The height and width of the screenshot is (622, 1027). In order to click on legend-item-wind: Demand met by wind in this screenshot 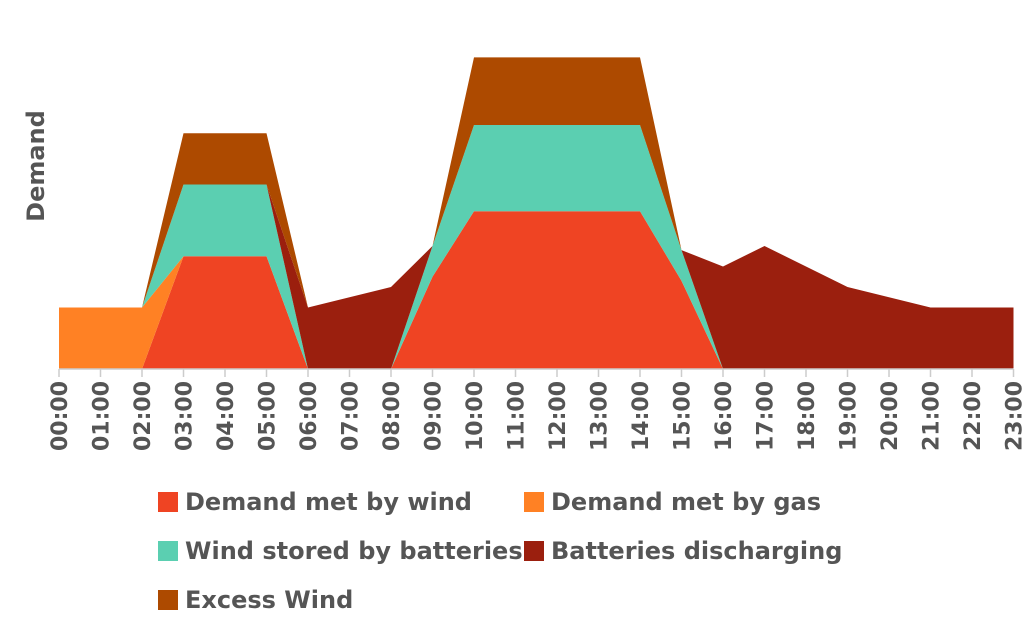, I will do `click(315, 502)`.